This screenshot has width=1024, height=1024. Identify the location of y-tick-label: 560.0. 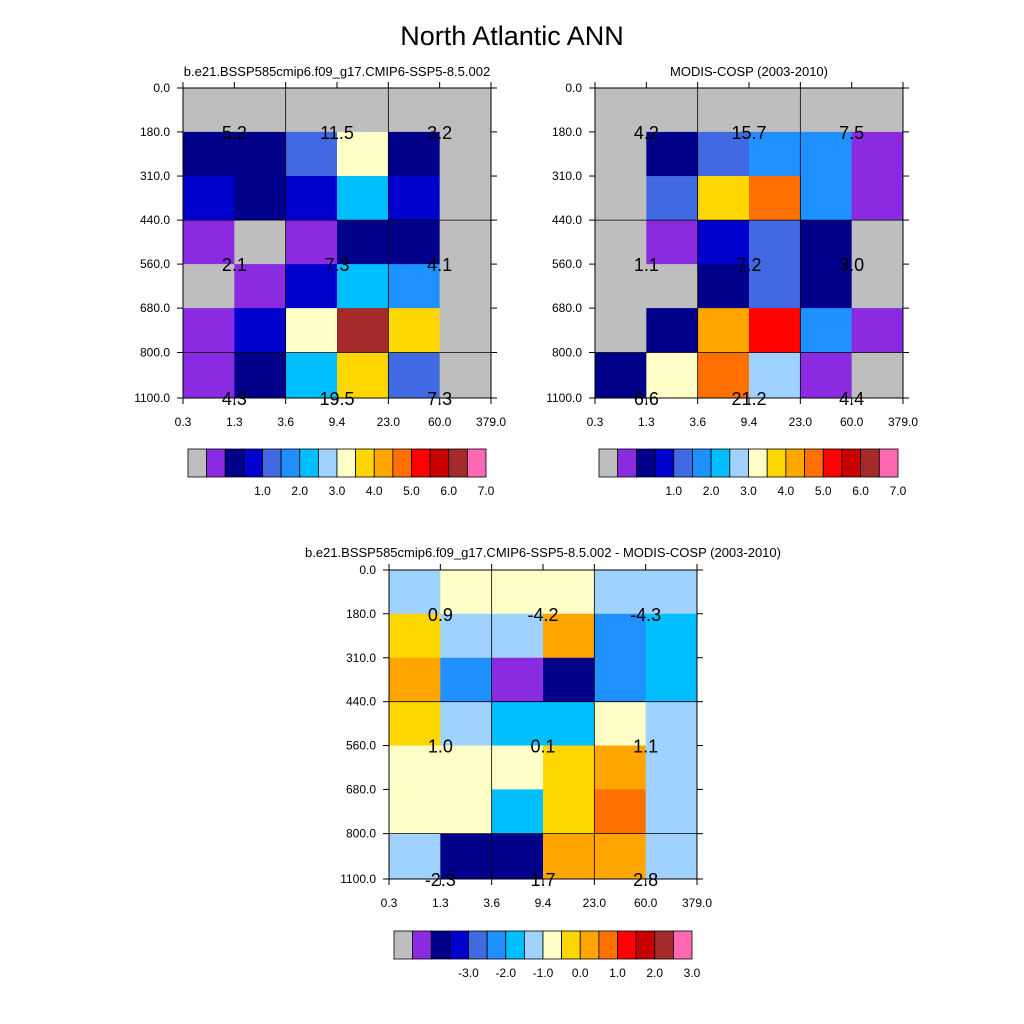
(155, 264).